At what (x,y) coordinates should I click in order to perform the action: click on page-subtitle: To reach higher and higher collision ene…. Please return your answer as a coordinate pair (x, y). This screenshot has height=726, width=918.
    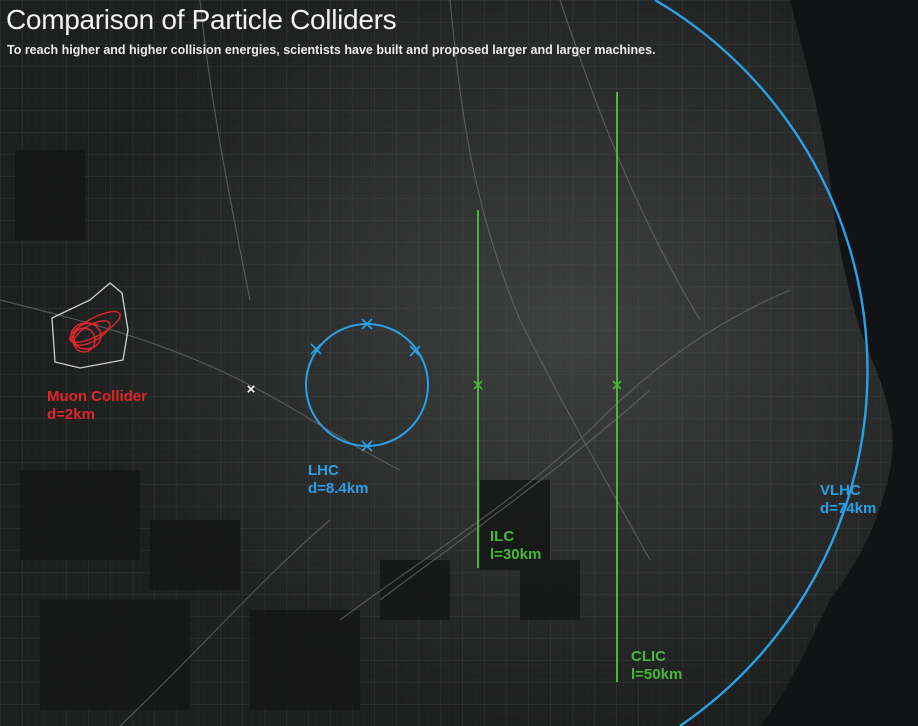
    Looking at the image, I should click on (331, 50).